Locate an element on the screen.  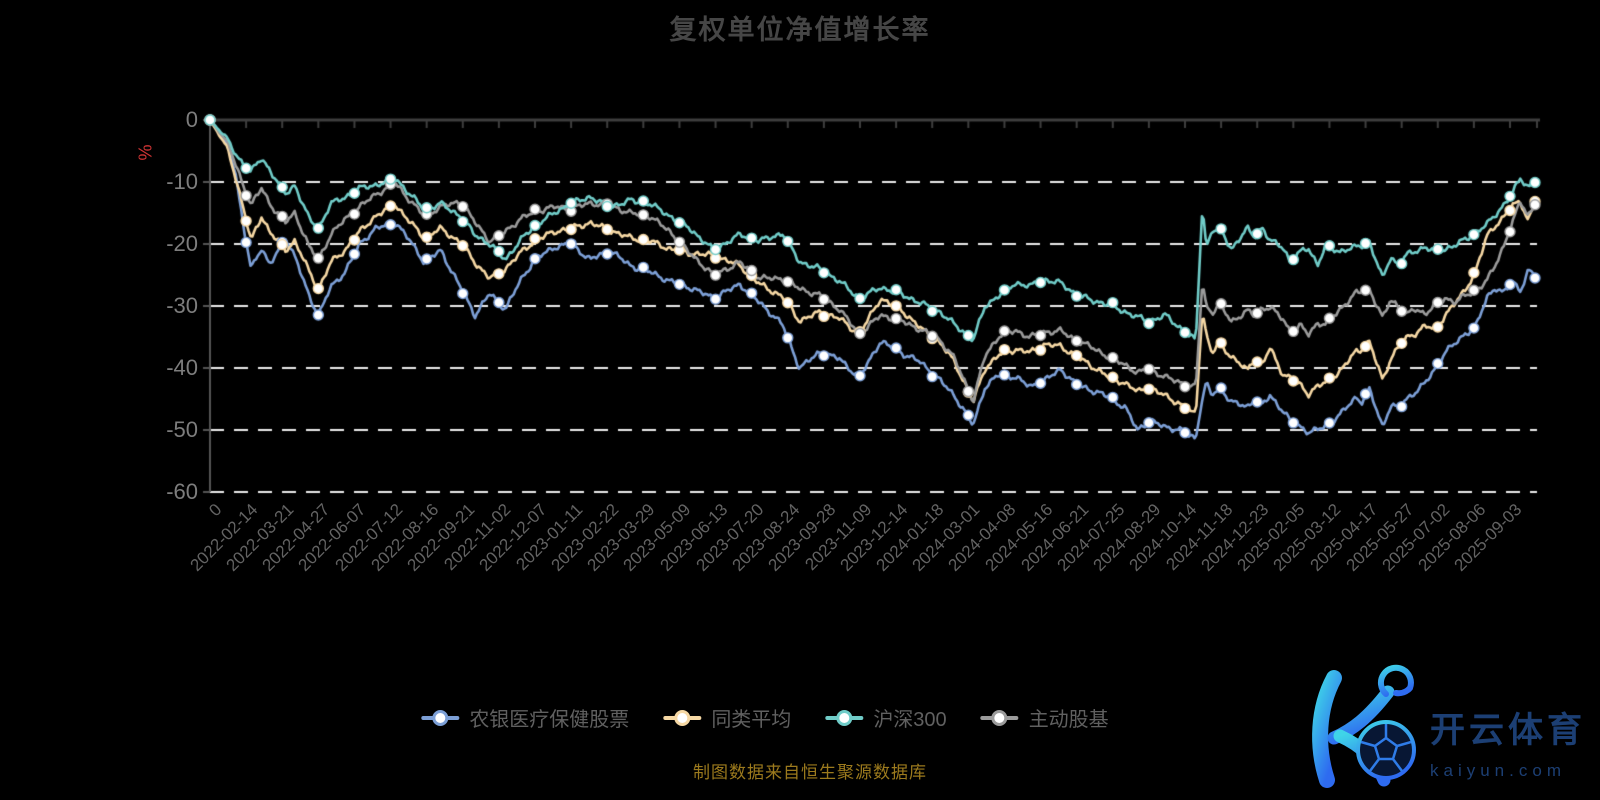
chart-title: 复权单位净值增长率 is located at coordinates (800, 30).